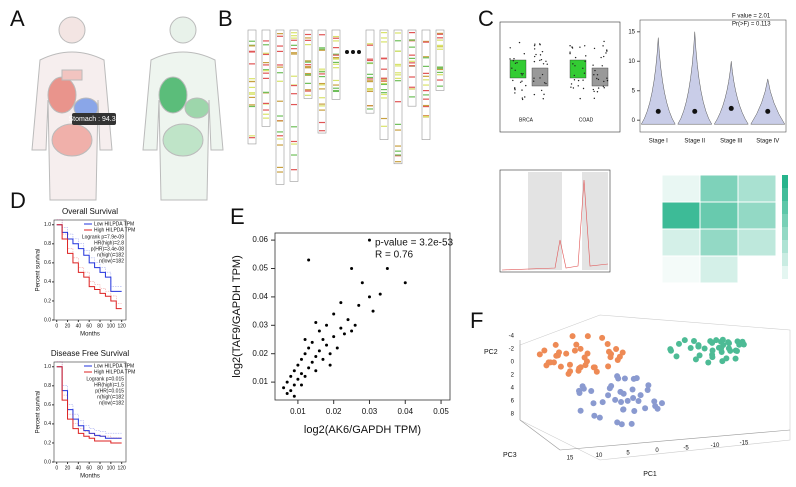 Image resolution: width=796 pixels, height=487 pixels. Describe the element at coordinates (47, 282) in the screenshot. I see `y-tick-label: 0.4` at that location.